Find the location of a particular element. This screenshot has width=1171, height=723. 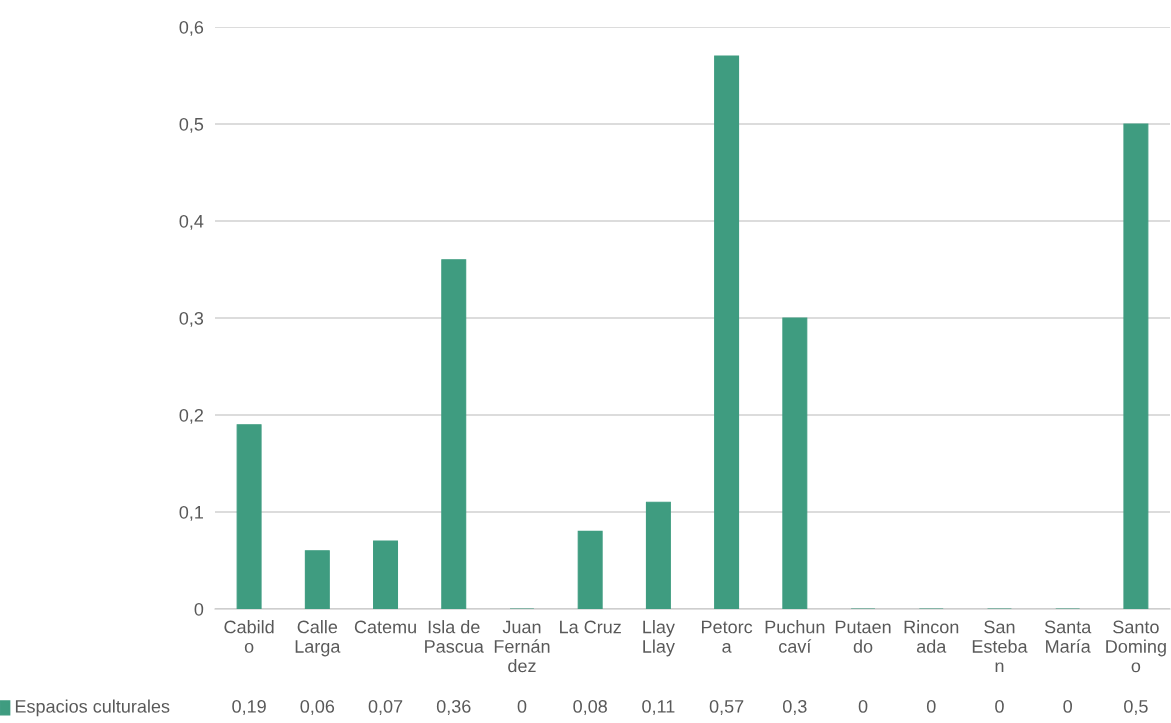

x-tick-label: Santo Domingo is located at coordinates (1136, 646).